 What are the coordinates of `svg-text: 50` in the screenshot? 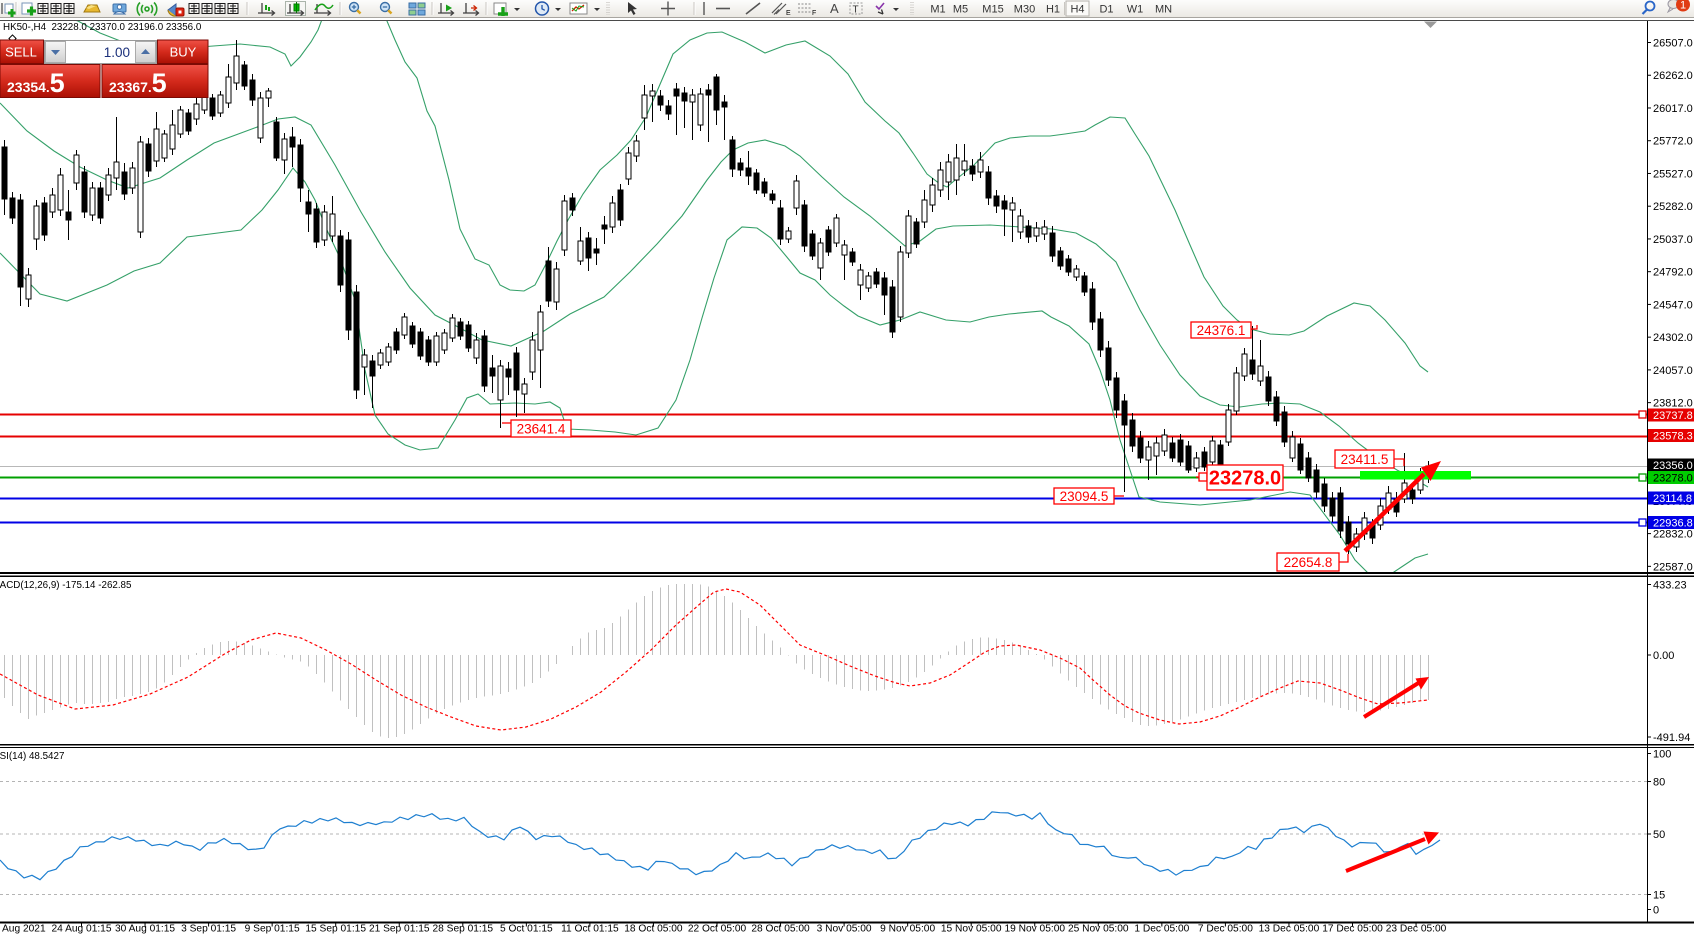 It's located at (1659, 835).